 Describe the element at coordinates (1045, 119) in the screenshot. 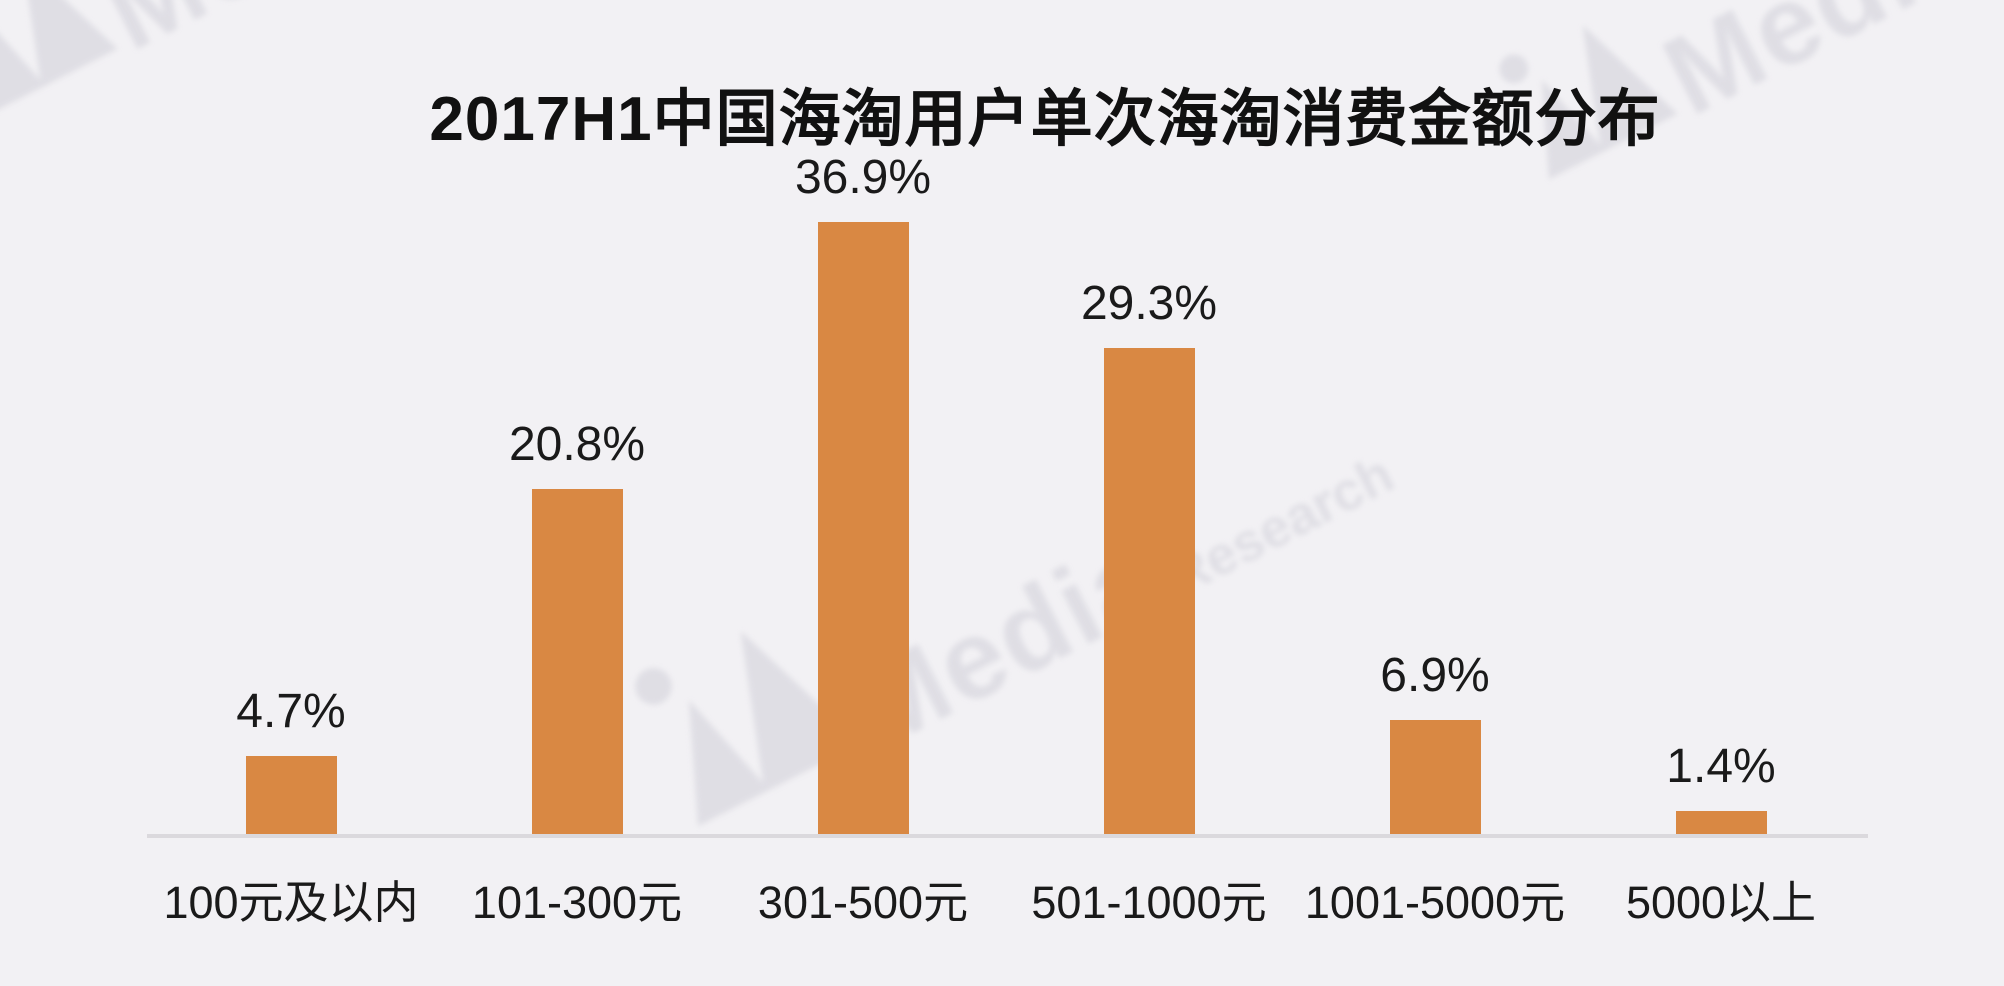

I see `chart-title: 2017H1中国海淘用户单次海淘消费金额分布` at that location.